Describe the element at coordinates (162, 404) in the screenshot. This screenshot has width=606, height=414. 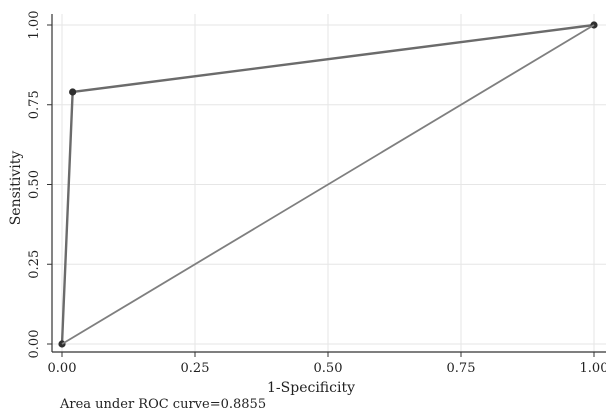
I see `auc-annotation: Area under ROC curve=0.8855` at that location.